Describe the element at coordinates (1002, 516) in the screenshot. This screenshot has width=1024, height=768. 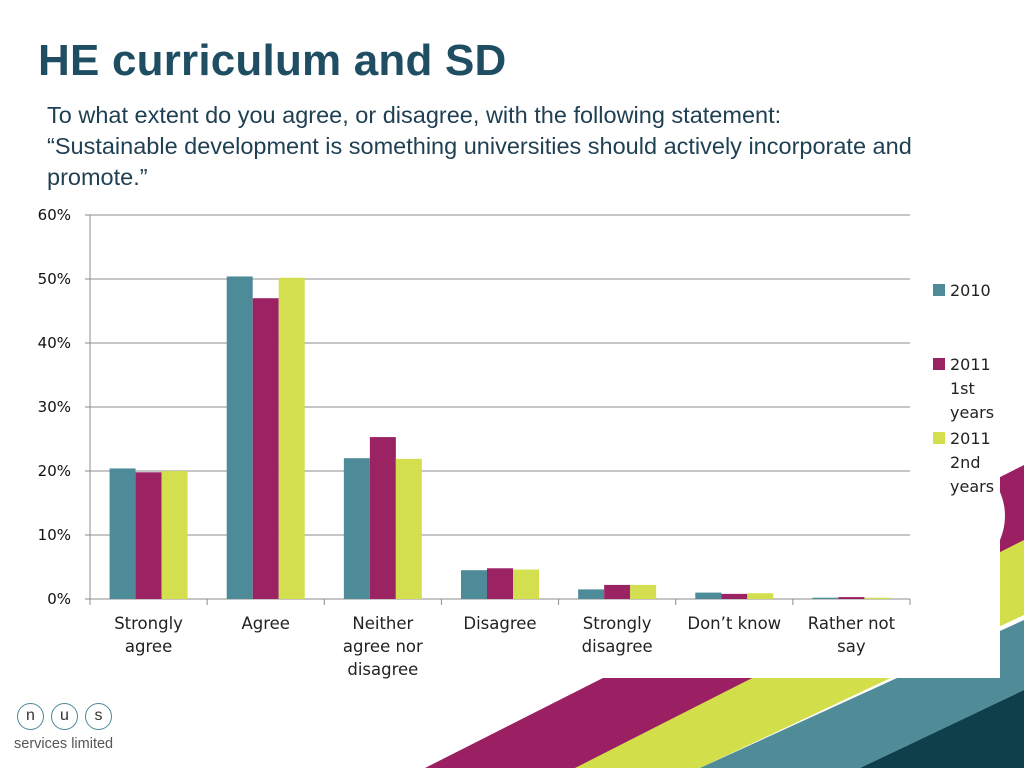
I see `panel-curve` at that location.